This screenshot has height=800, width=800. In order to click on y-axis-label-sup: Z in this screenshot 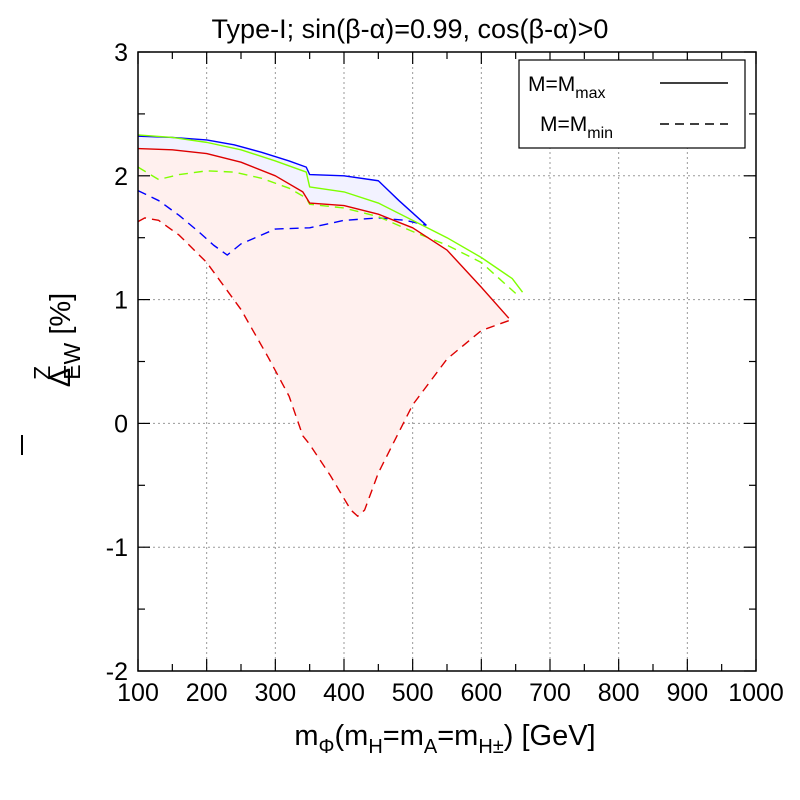, I will do `click(42, 373)`.